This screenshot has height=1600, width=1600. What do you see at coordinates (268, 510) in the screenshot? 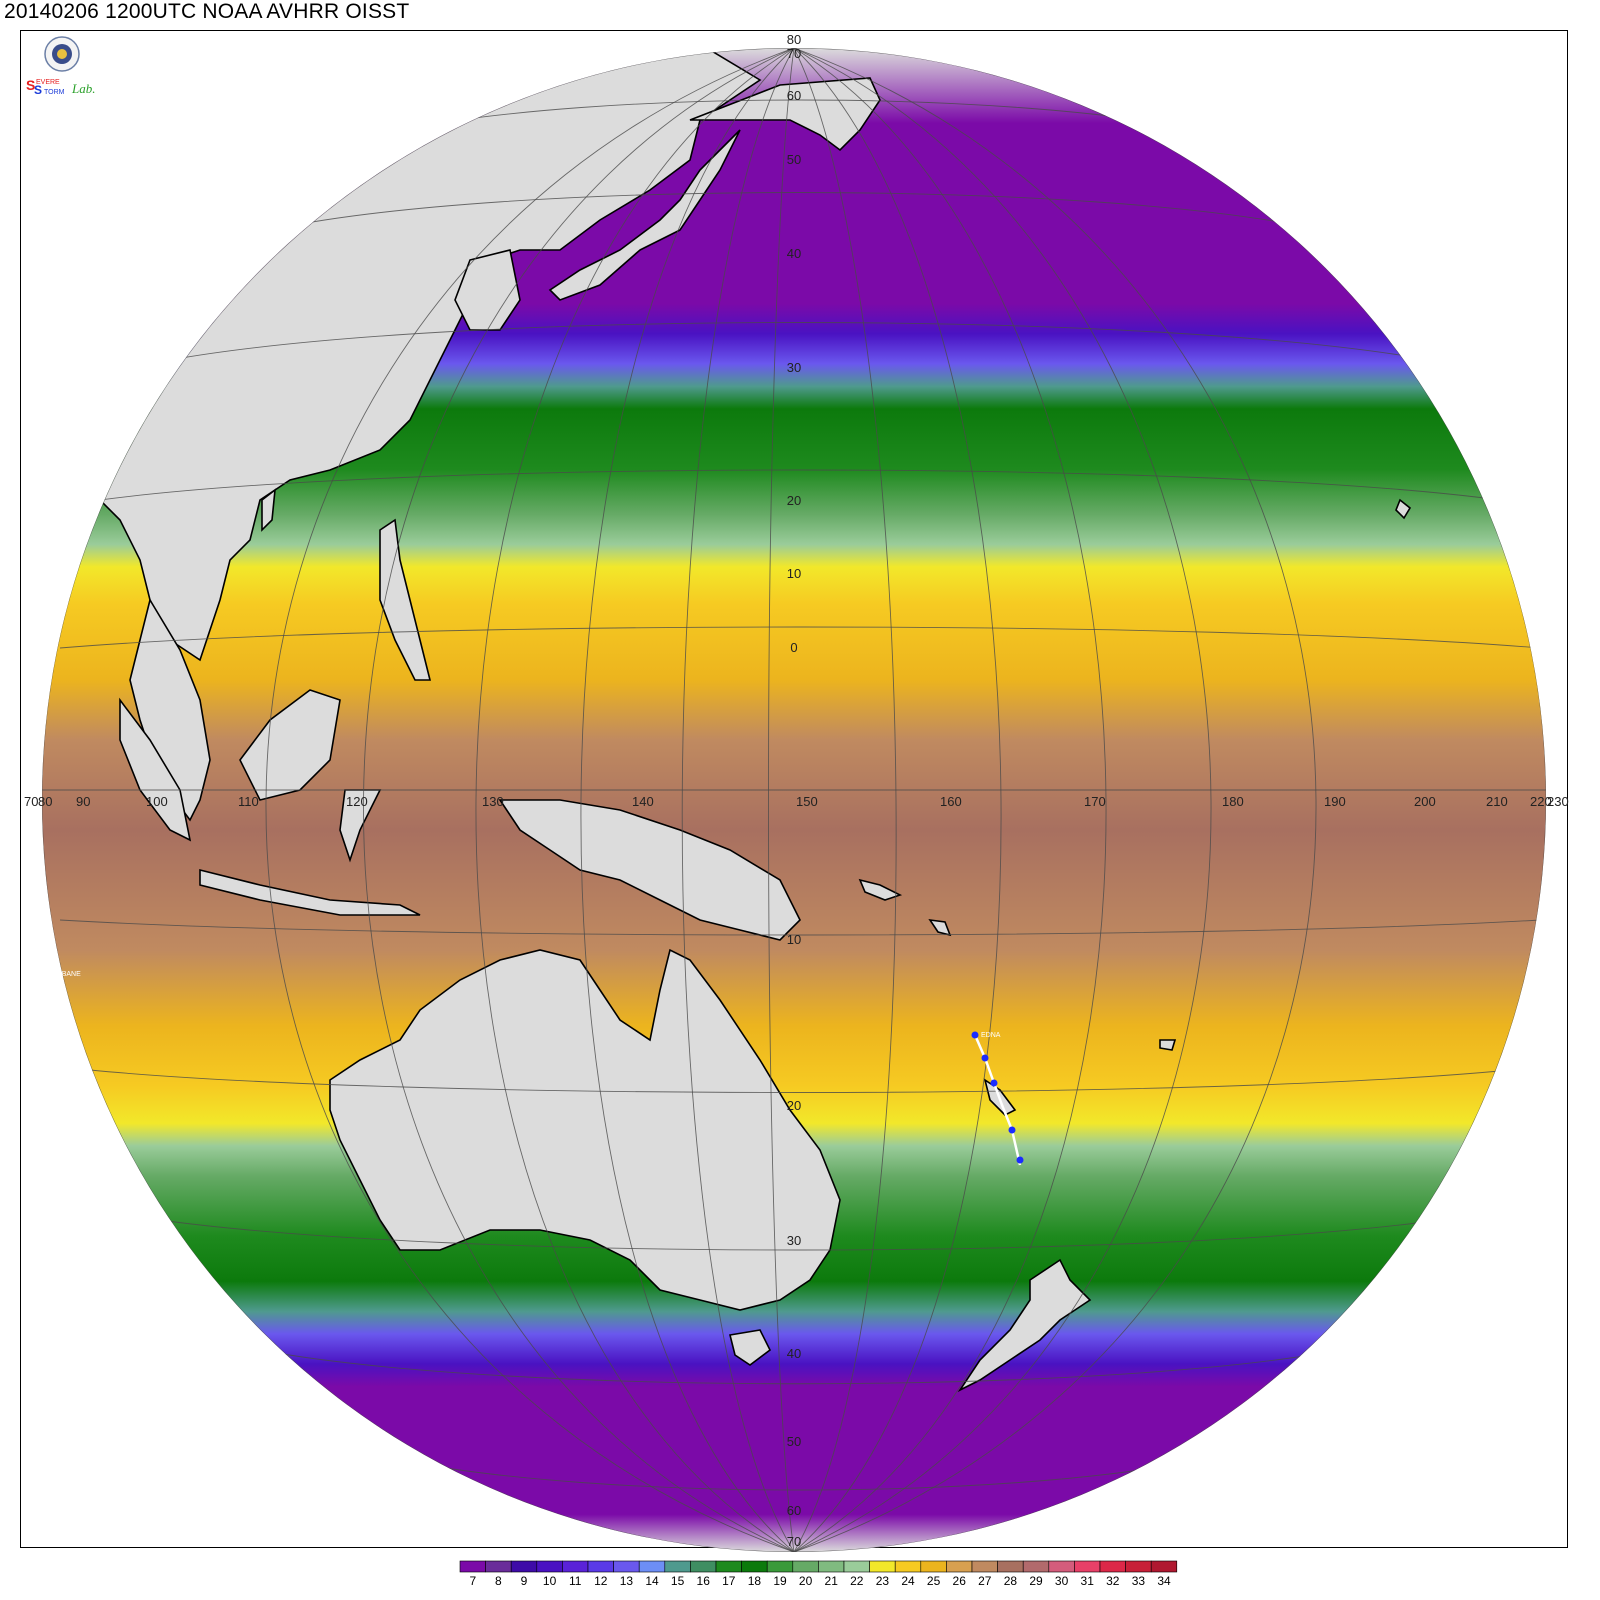
I see `taiwan-island` at bounding box center [268, 510].